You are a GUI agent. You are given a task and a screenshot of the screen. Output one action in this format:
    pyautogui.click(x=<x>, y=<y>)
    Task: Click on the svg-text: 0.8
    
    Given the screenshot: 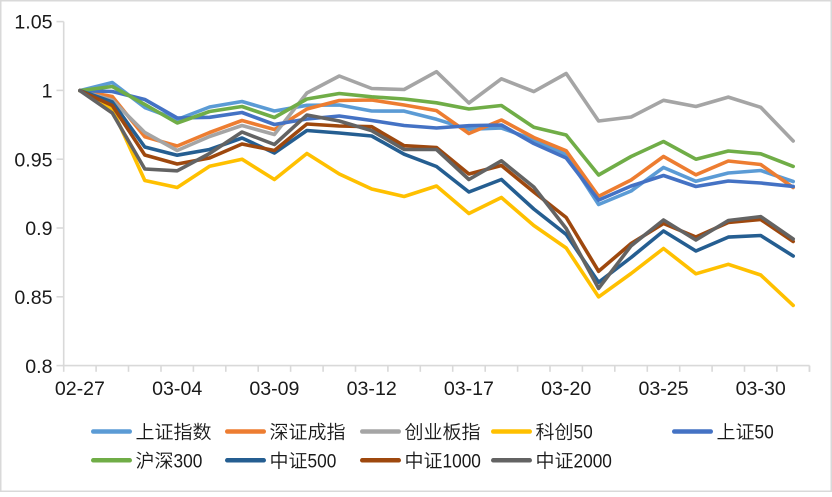 What is the action you would take?
    pyautogui.click(x=38, y=367)
    